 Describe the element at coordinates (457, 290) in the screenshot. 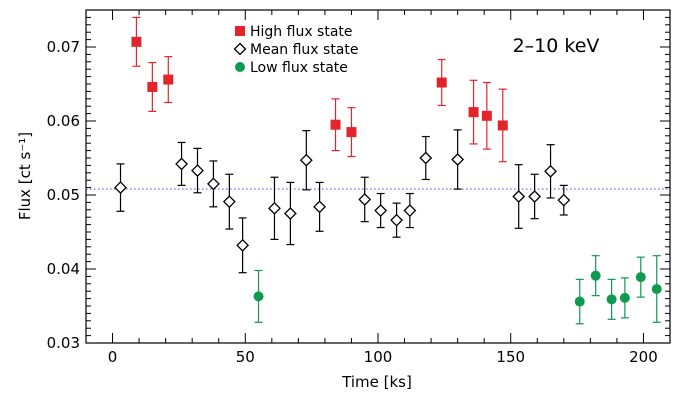

I see `series-filled-circle` at that location.